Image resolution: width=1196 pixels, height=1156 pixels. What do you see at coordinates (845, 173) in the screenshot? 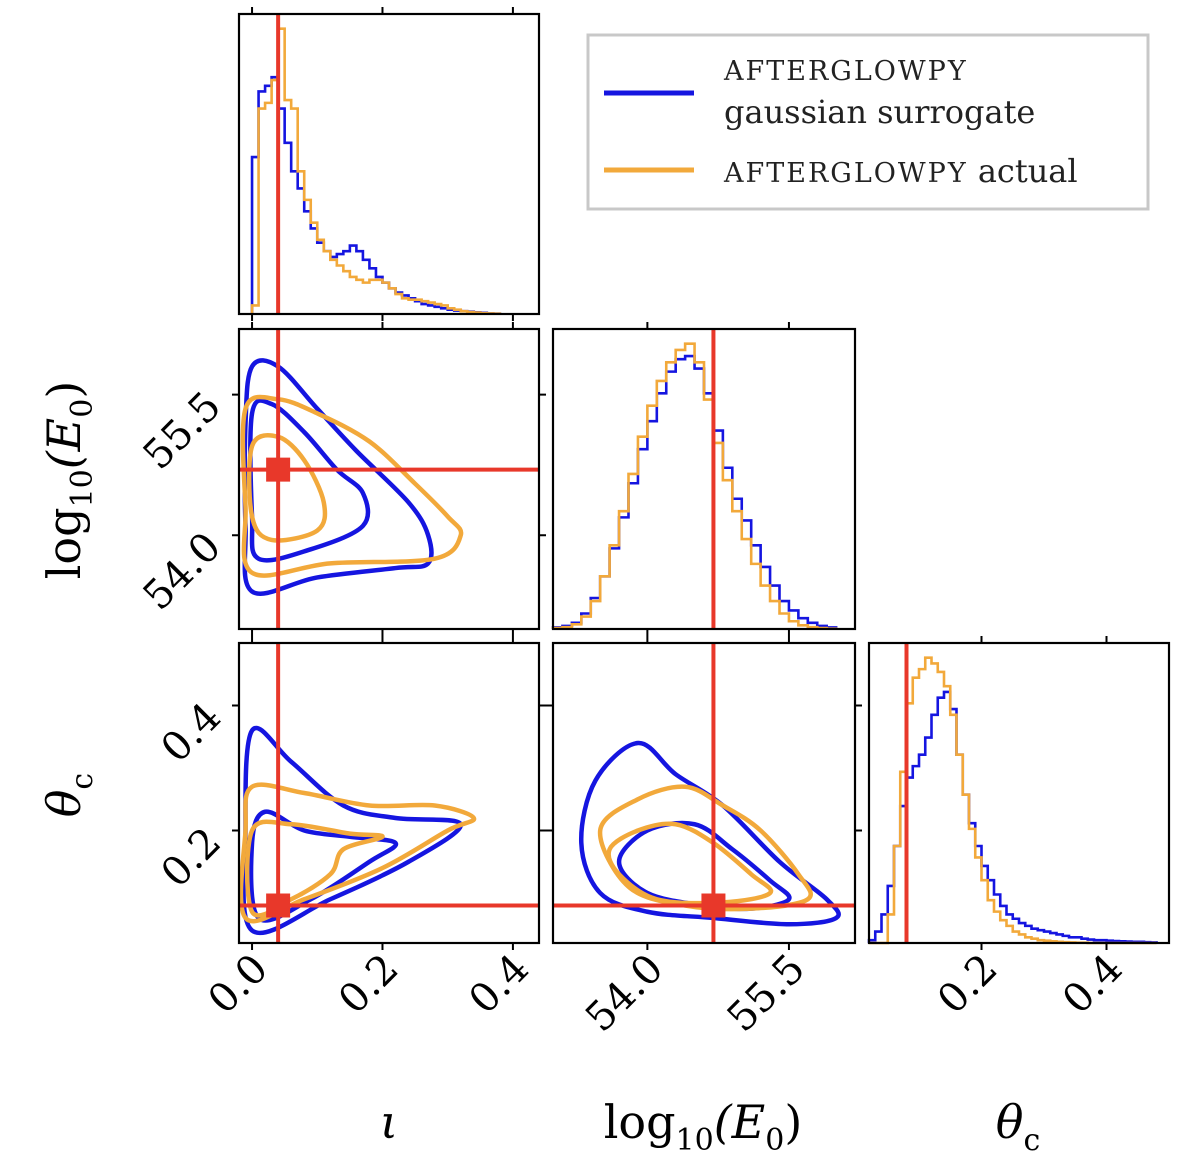
I see `legend-actual-name: AFTERGLOWPY` at bounding box center [845, 173].